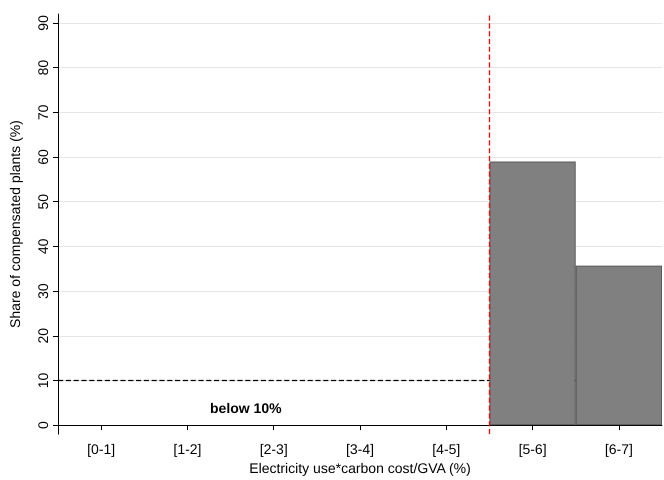 Image resolution: width=664 pixels, height=480 pixels. What do you see at coordinates (618, 449) in the screenshot?
I see `x-tick-label: [6-7]` at bounding box center [618, 449].